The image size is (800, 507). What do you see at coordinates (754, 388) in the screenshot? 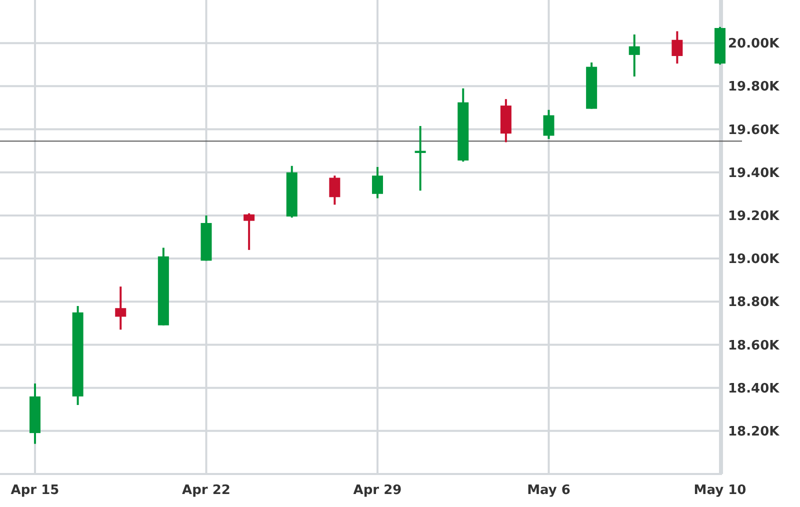
I see `y-tick-label: 18.40K` at bounding box center [754, 388].